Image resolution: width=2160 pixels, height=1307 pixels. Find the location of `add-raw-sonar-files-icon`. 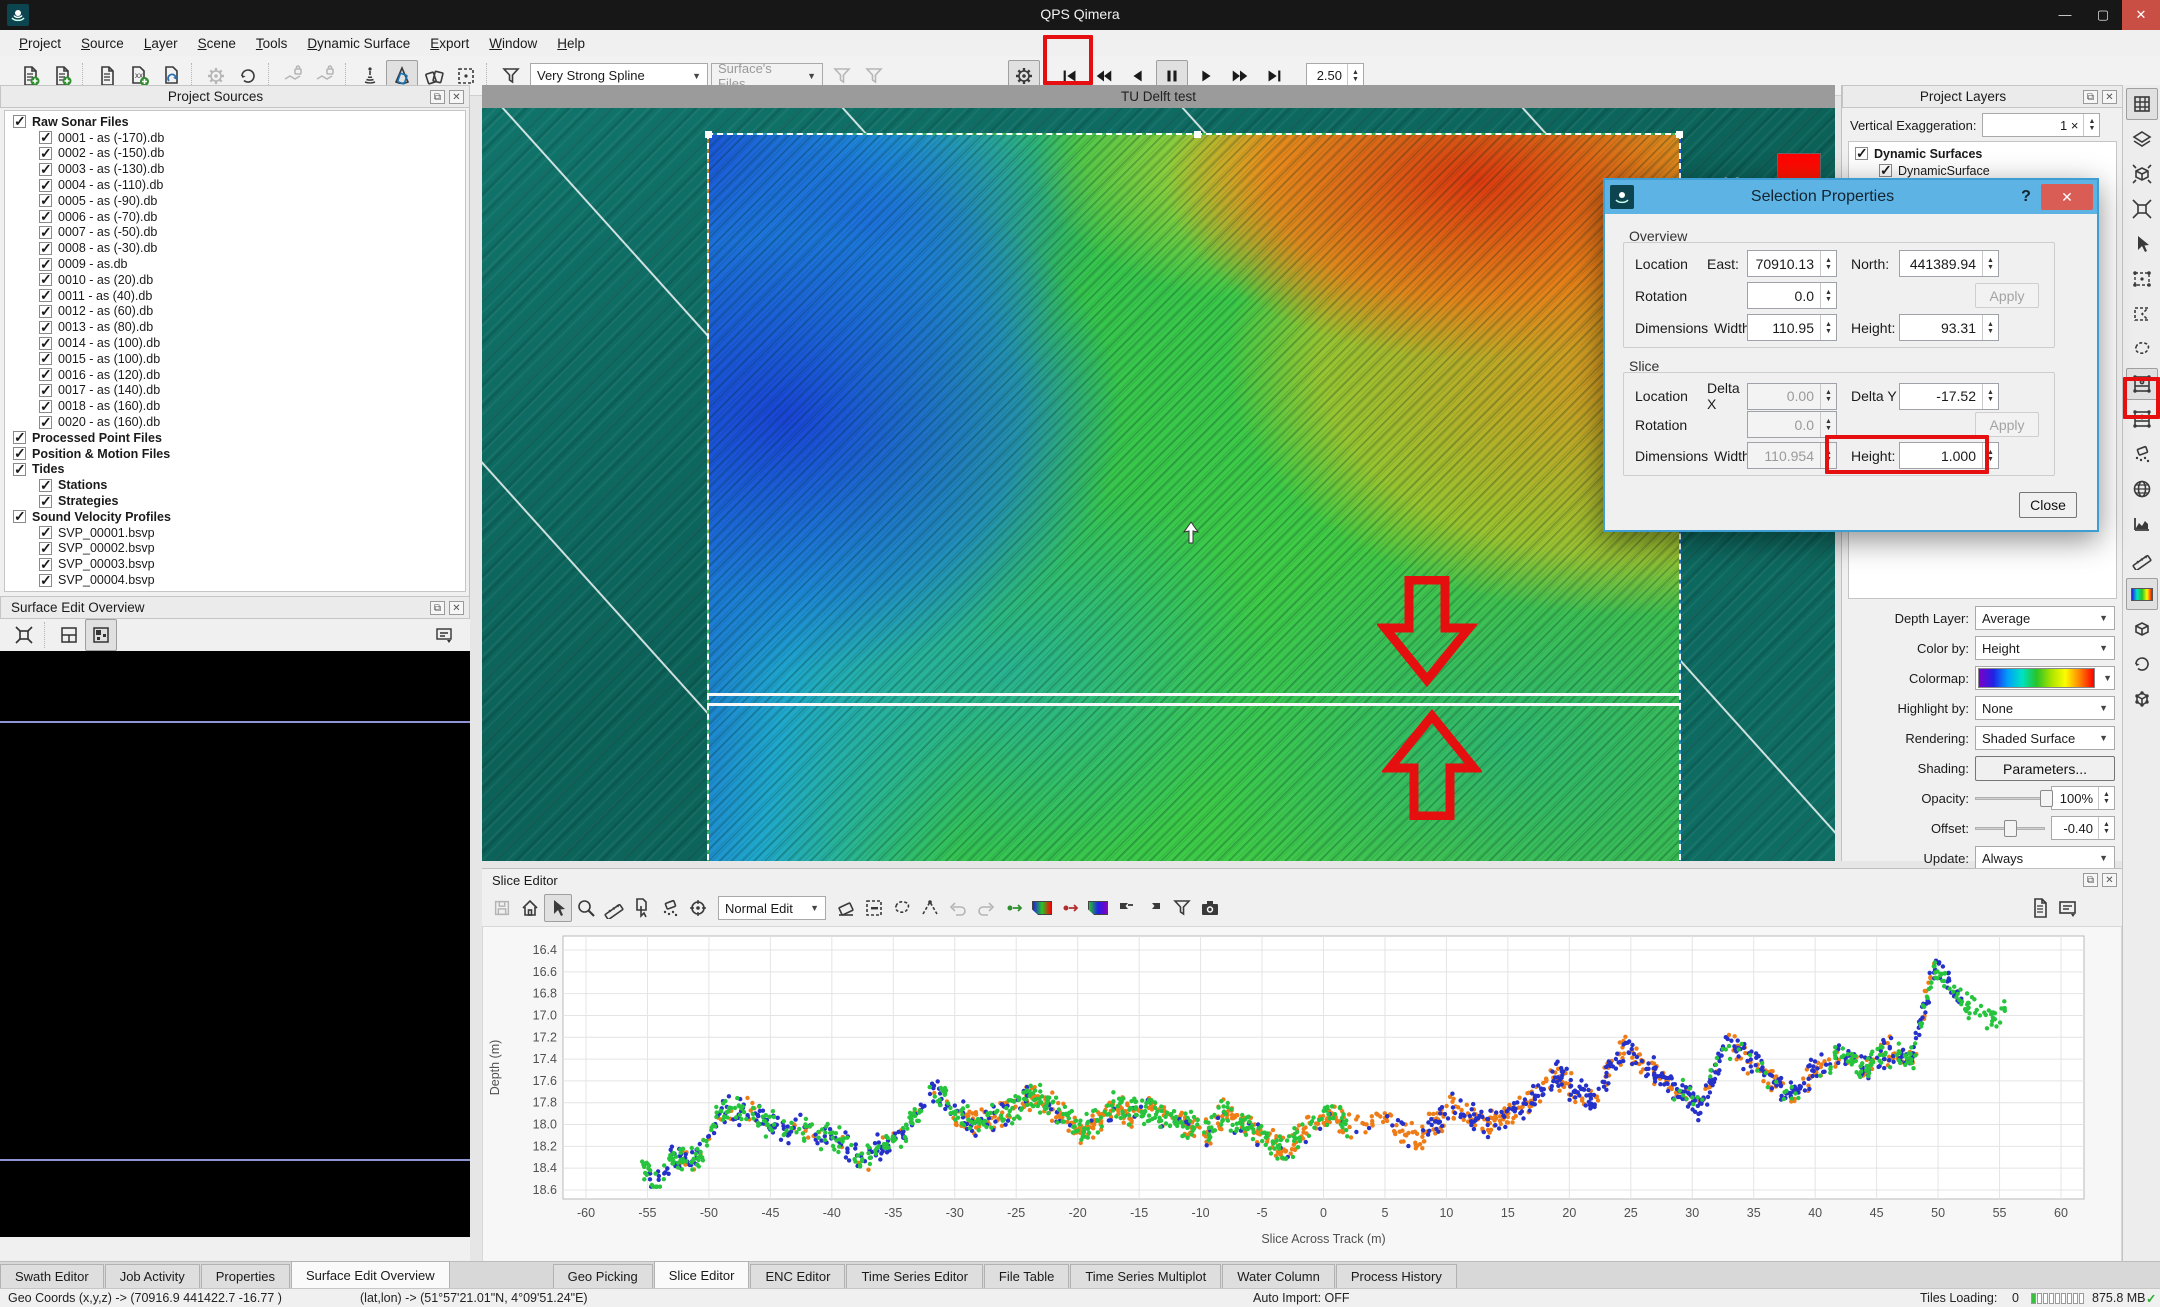

add-raw-sonar-files-icon is located at coordinates (30, 76).